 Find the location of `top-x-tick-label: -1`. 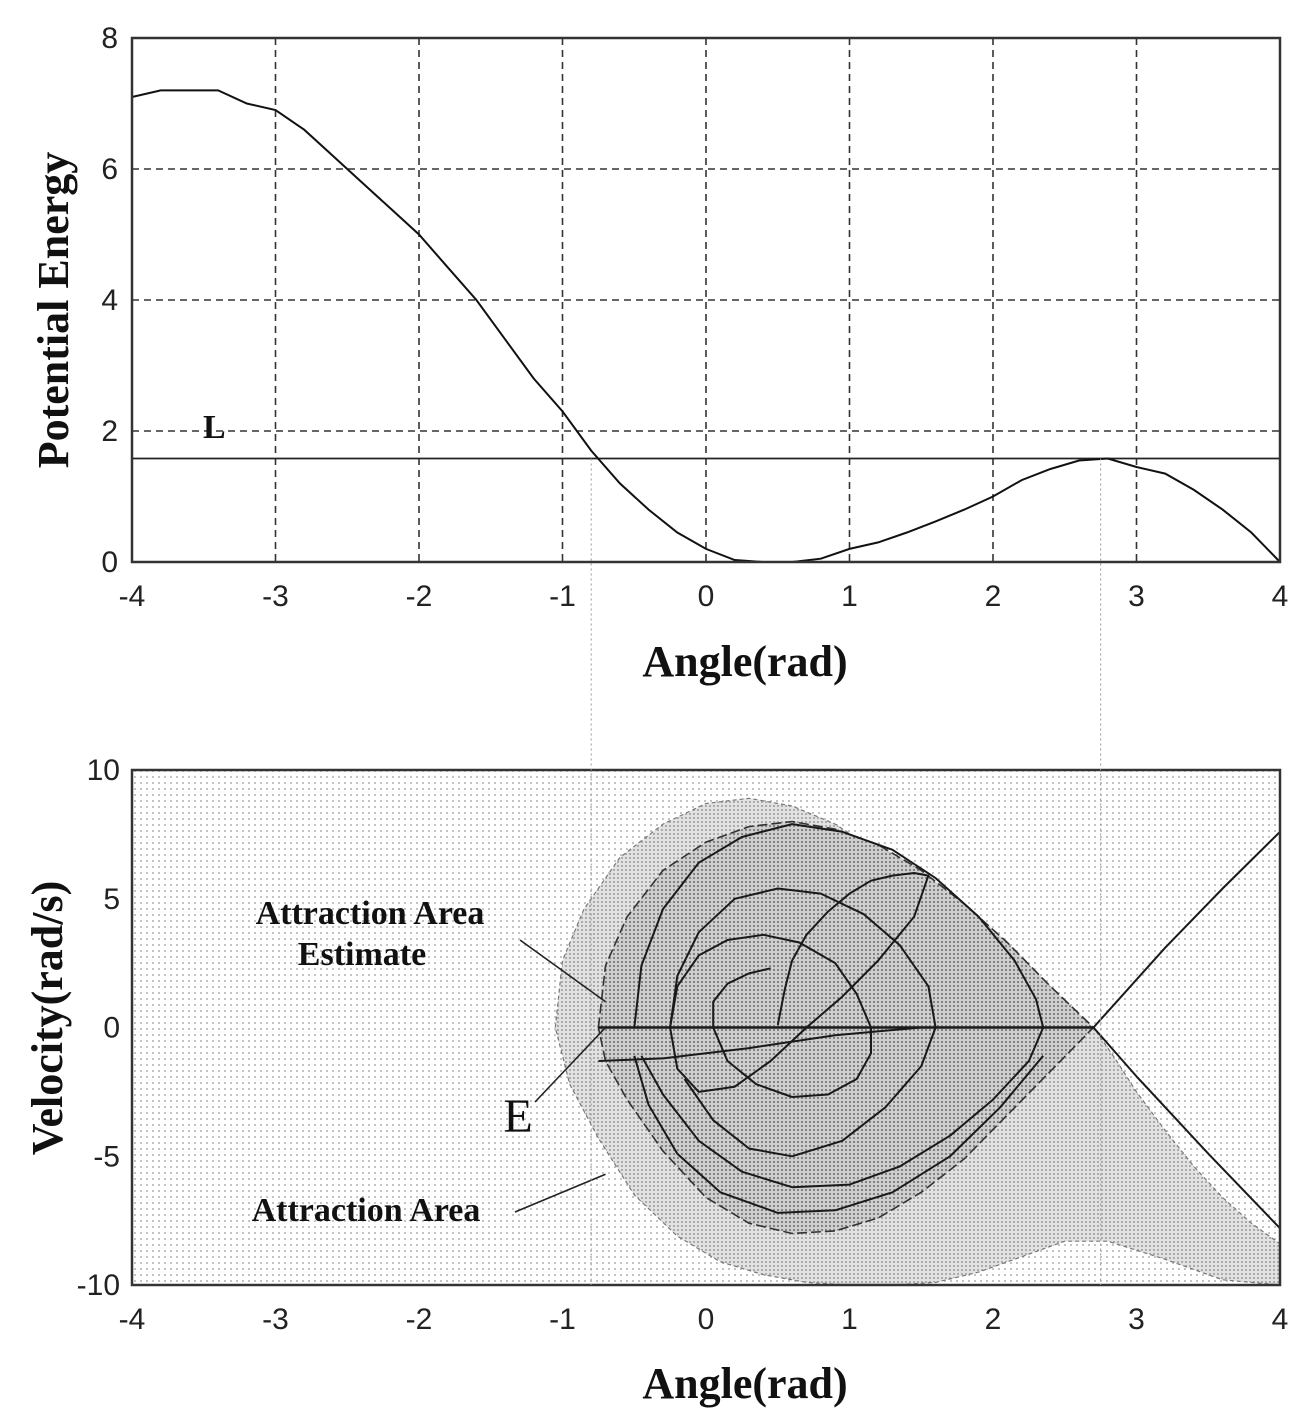

top-x-tick-label: -1 is located at coordinates (562, 596).